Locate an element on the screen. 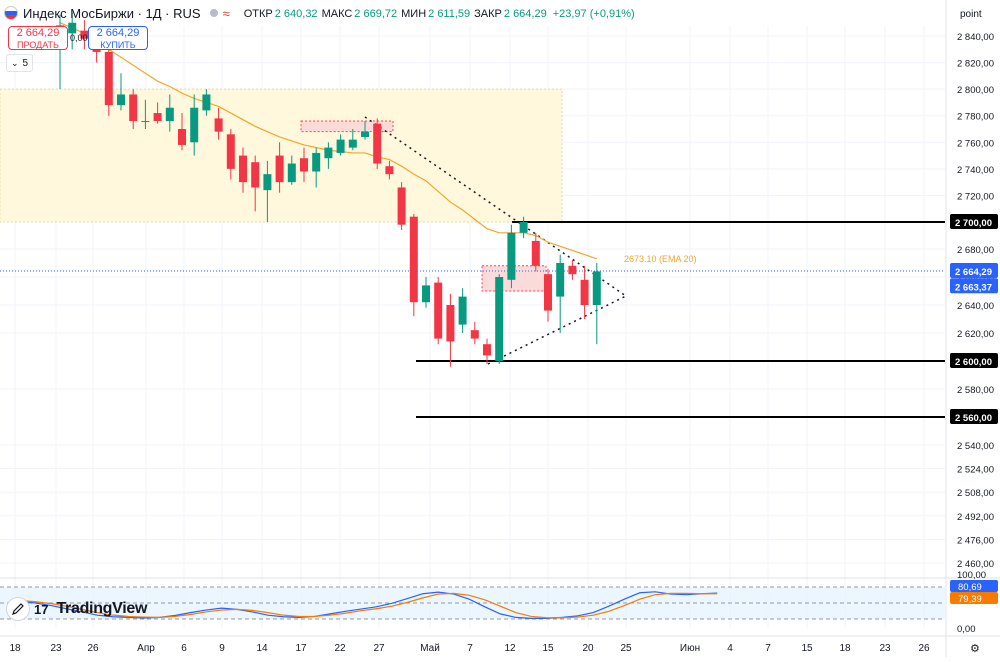 The image size is (1000, 662). x-tick-label: 17 is located at coordinates (301, 648).